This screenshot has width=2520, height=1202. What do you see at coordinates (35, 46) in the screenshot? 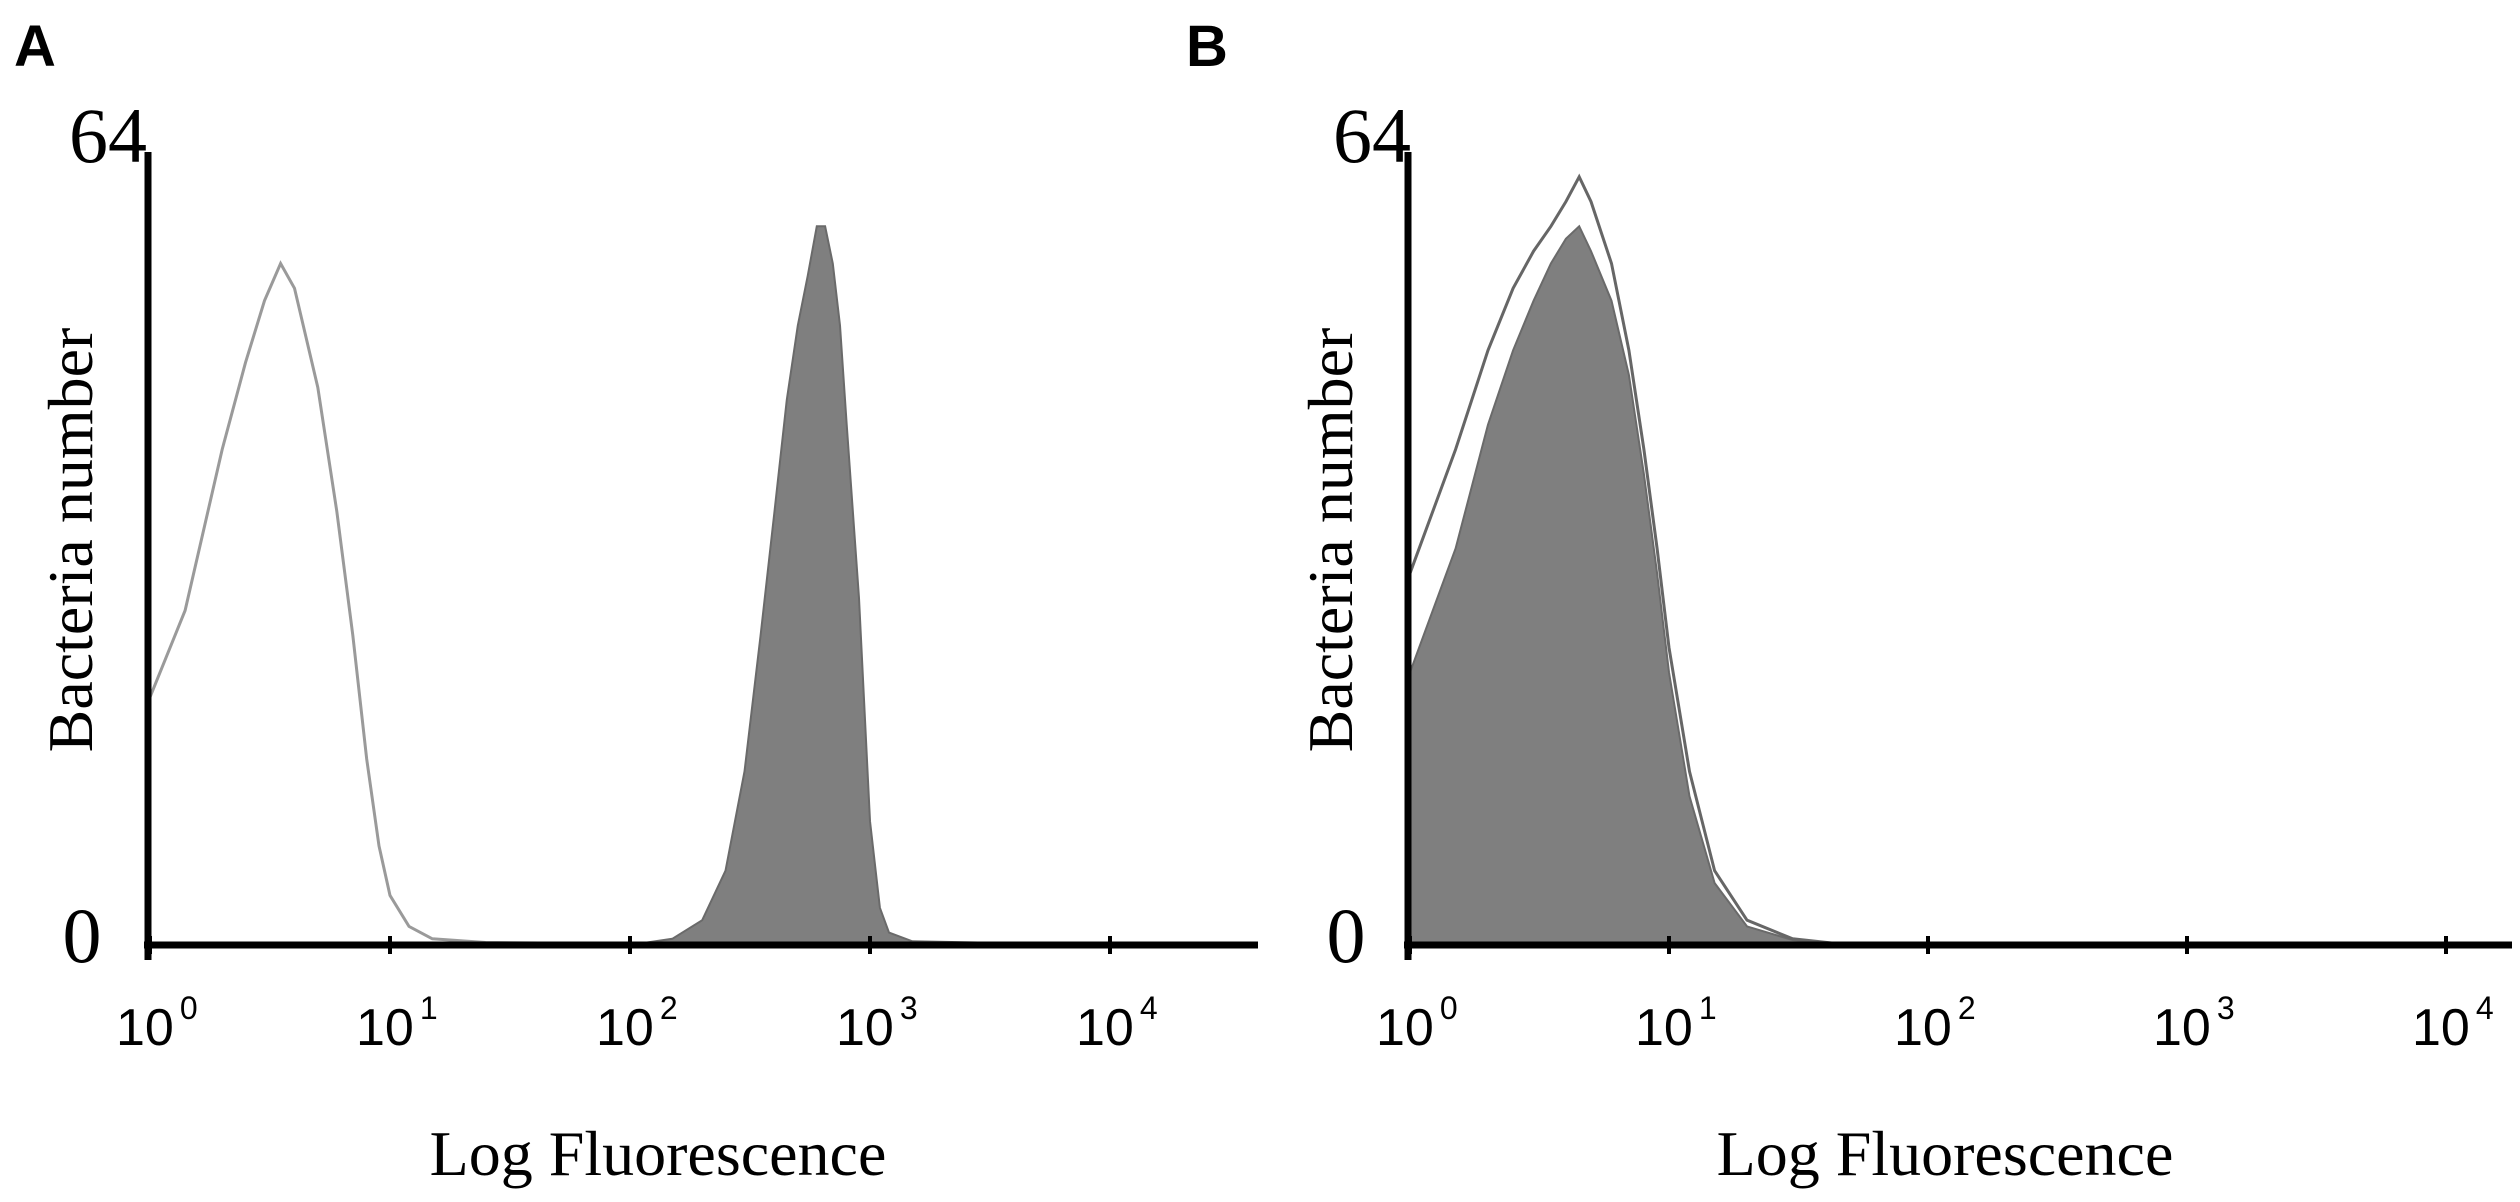
I see `panel-label: A` at bounding box center [35, 46].